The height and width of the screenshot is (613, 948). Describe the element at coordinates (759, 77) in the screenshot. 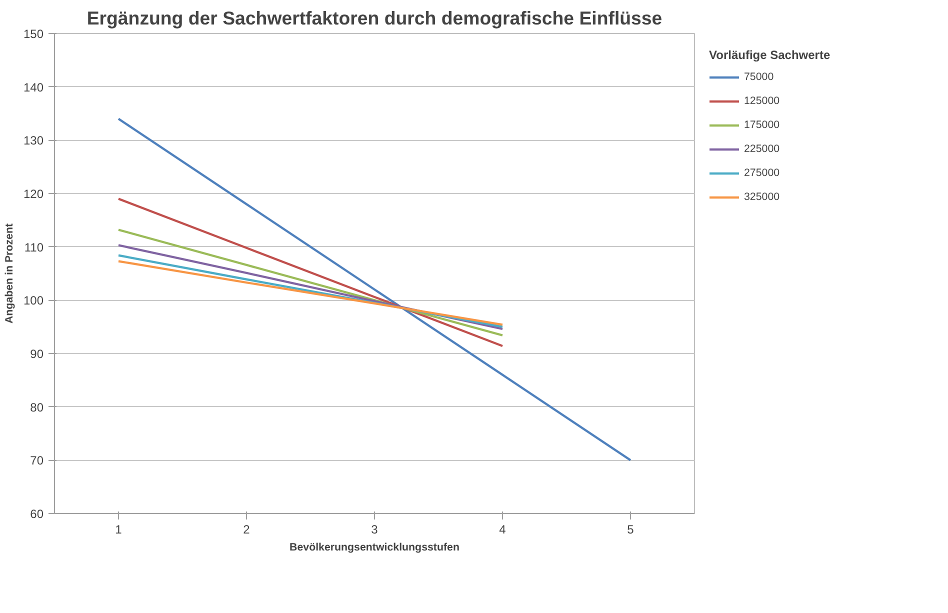

I see `legend-label: 75000` at that location.